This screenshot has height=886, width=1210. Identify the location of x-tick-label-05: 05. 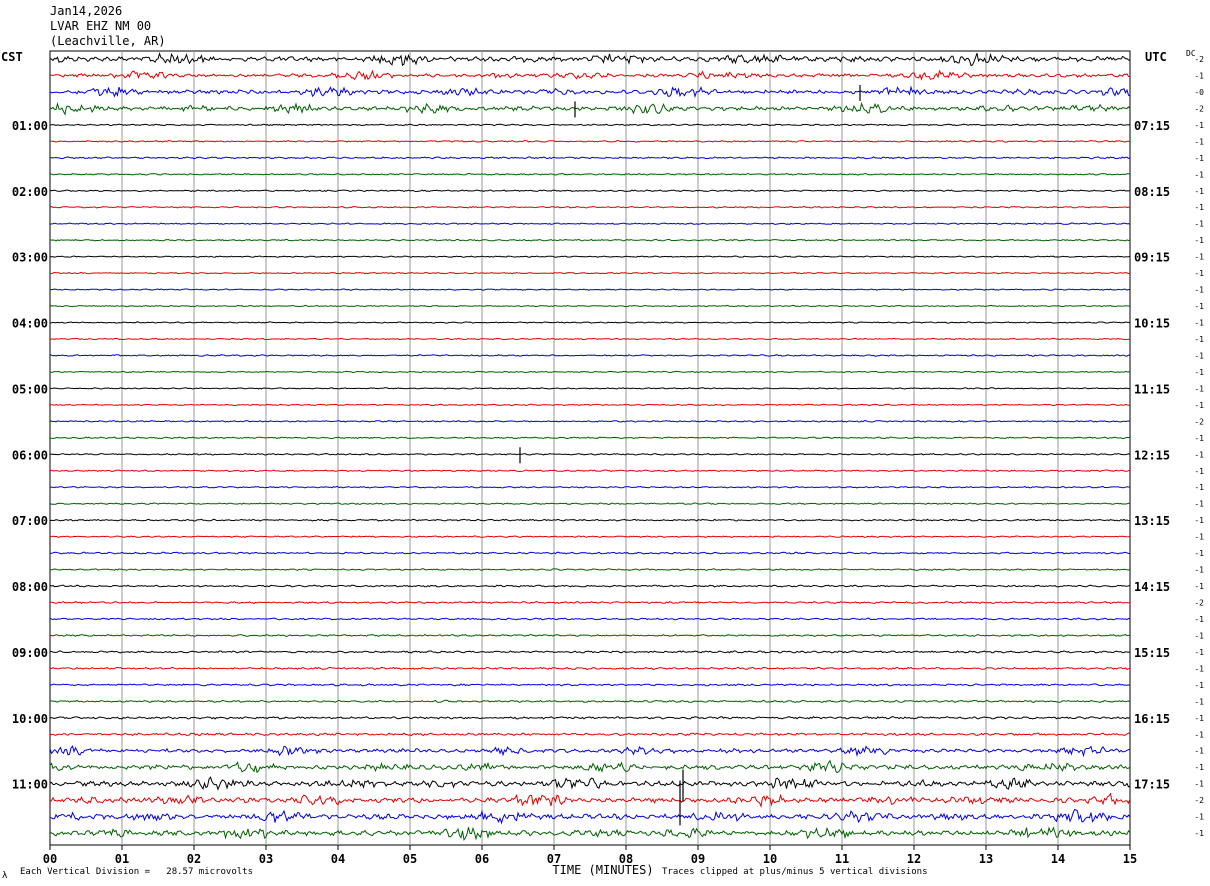
(410, 859).